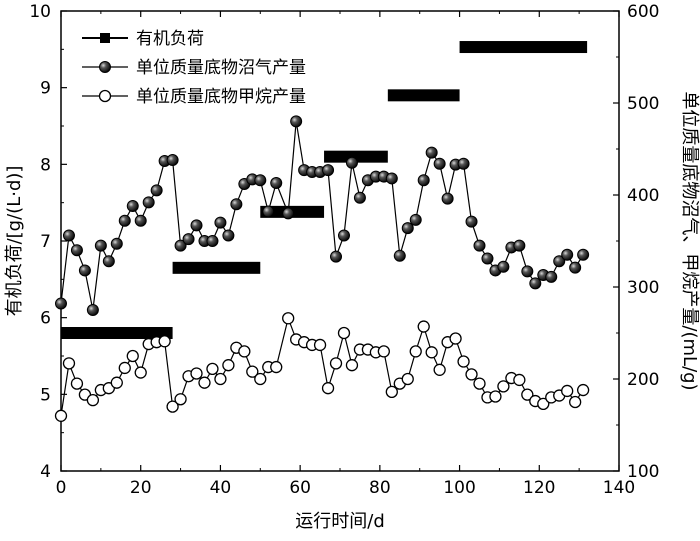  I want to click on right-y-tick-label: 300, so click(643, 288).